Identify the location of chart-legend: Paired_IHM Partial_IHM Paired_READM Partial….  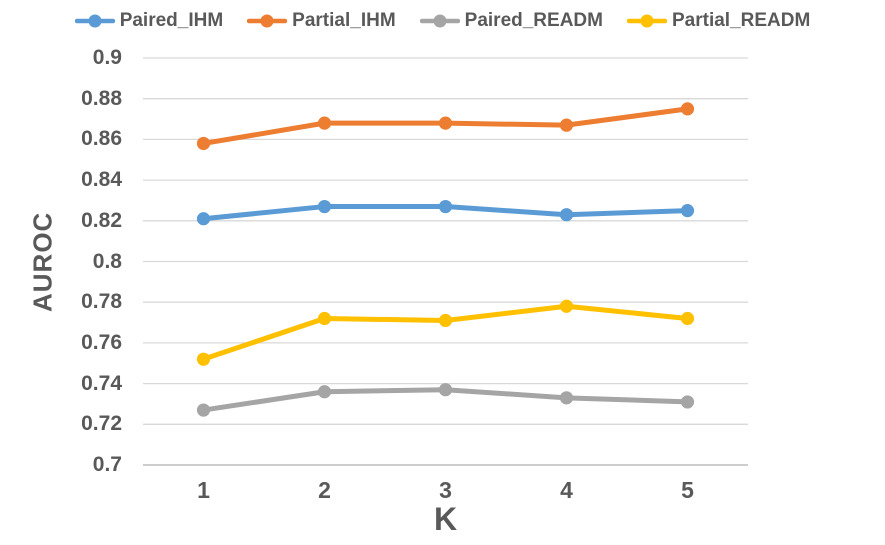
(442, 21).